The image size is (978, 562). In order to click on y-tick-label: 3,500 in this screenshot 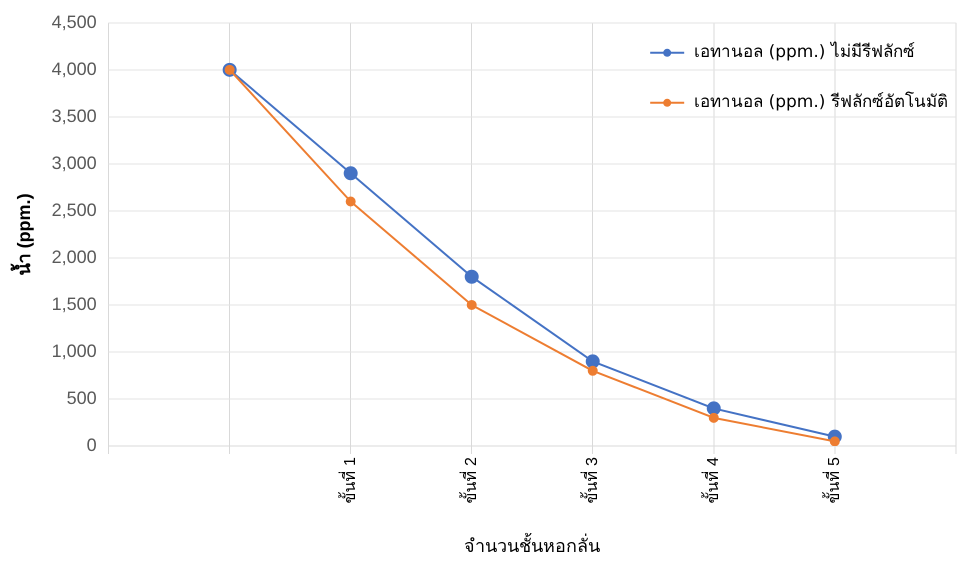, I will do `click(74, 116)`.